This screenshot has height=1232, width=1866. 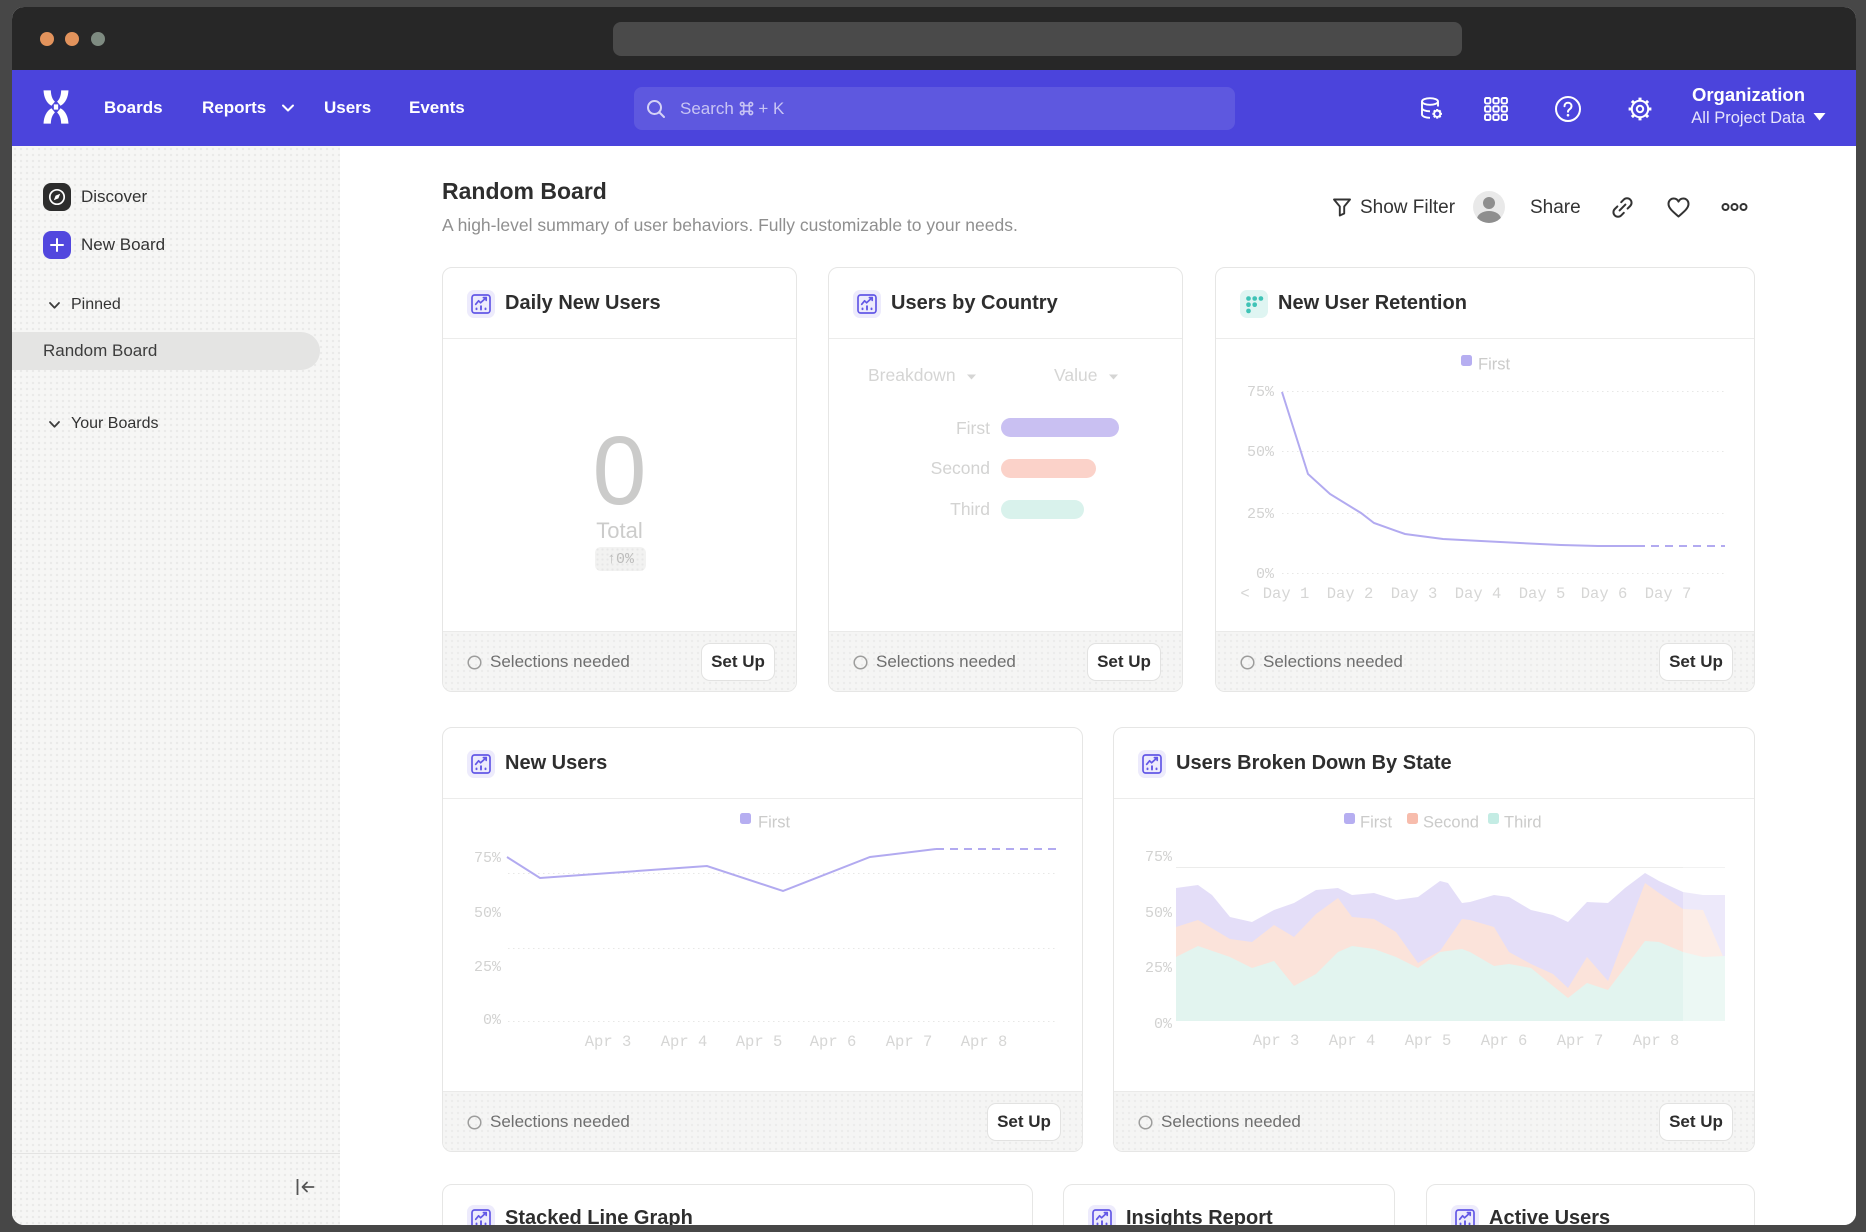 What do you see at coordinates (1286, 594) in the screenshot?
I see `svg-text: Day 1` at bounding box center [1286, 594].